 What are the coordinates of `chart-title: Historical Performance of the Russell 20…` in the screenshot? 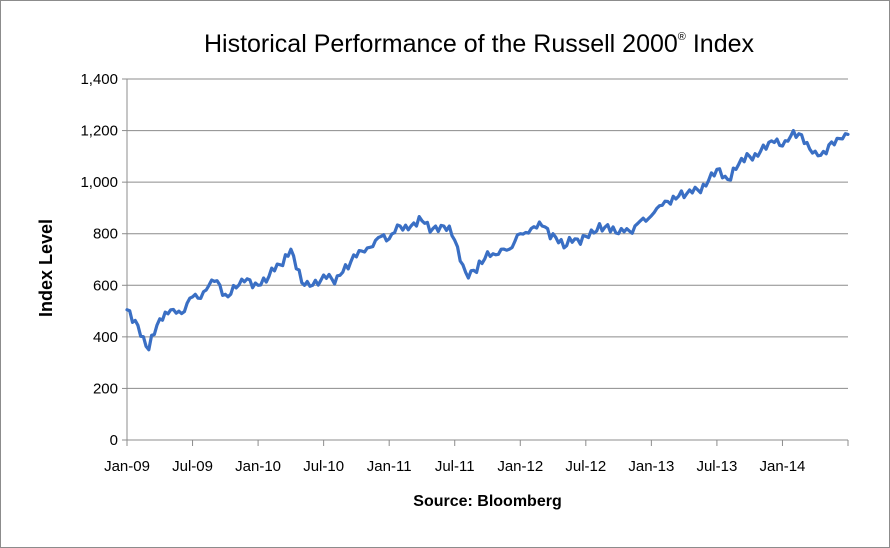 It's located at (479, 44).